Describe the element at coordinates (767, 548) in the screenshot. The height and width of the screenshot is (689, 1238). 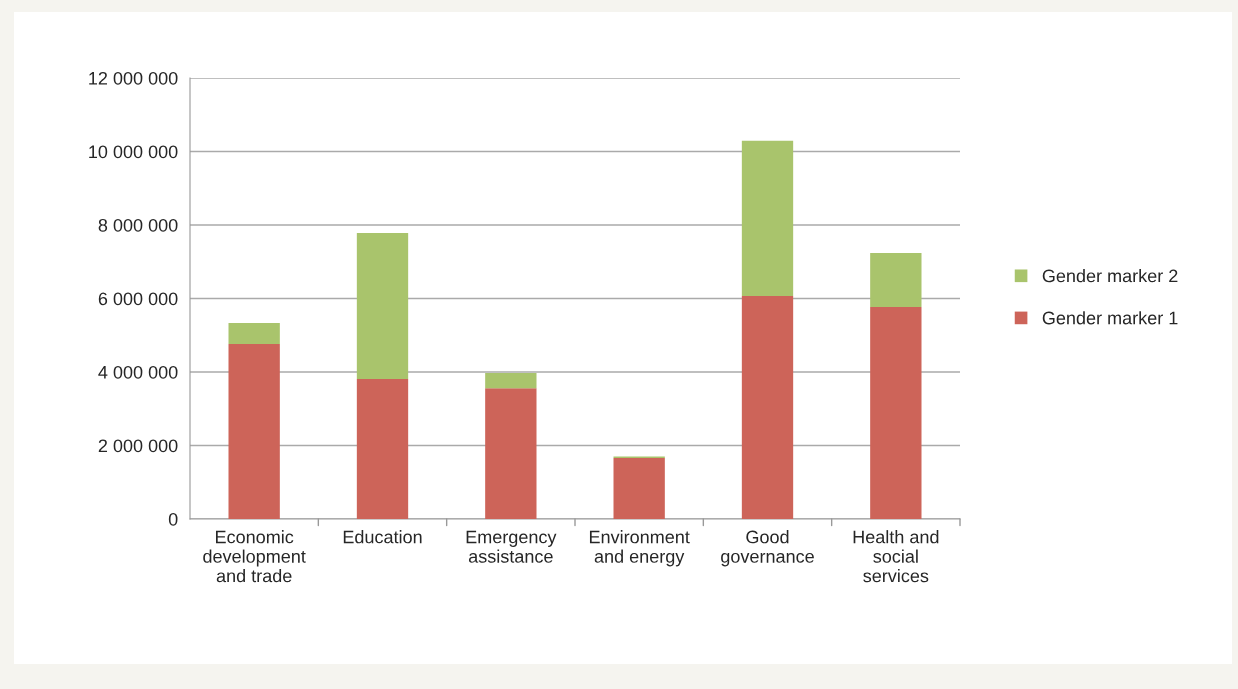
I see `x-tick-label: Good governance` at that location.